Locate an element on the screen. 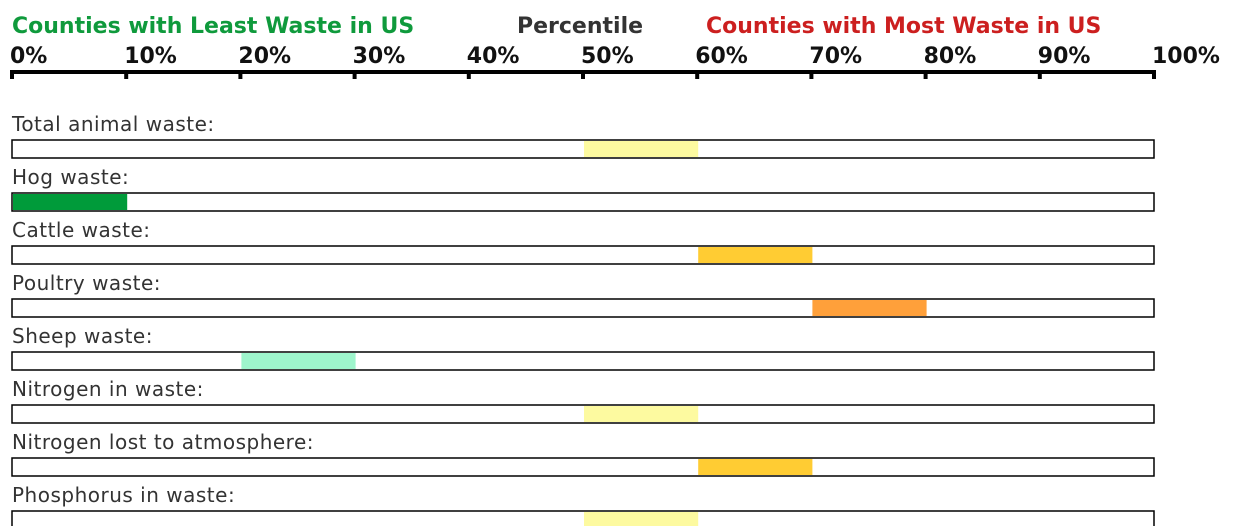 This screenshot has height=526, width=1239. x-tick-label: 80% is located at coordinates (950, 56).